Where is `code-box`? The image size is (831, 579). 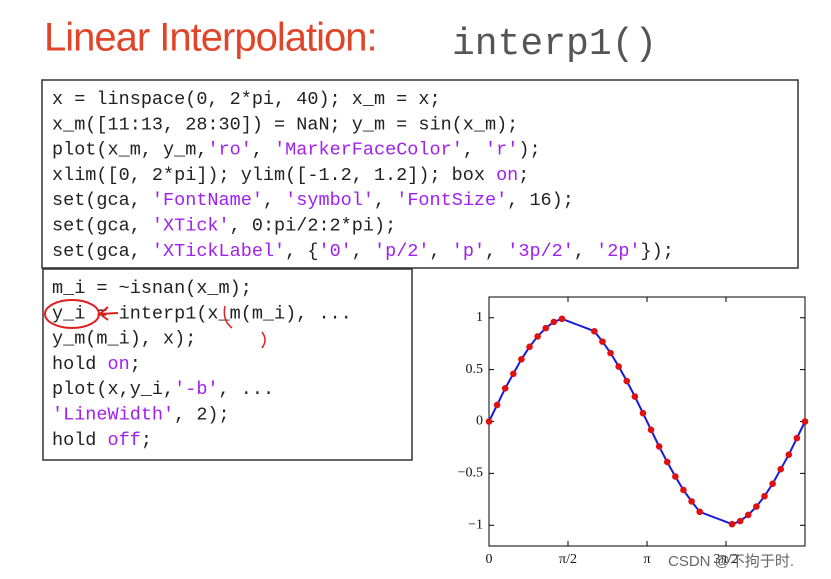
code-box is located at coordinates (227, 364).